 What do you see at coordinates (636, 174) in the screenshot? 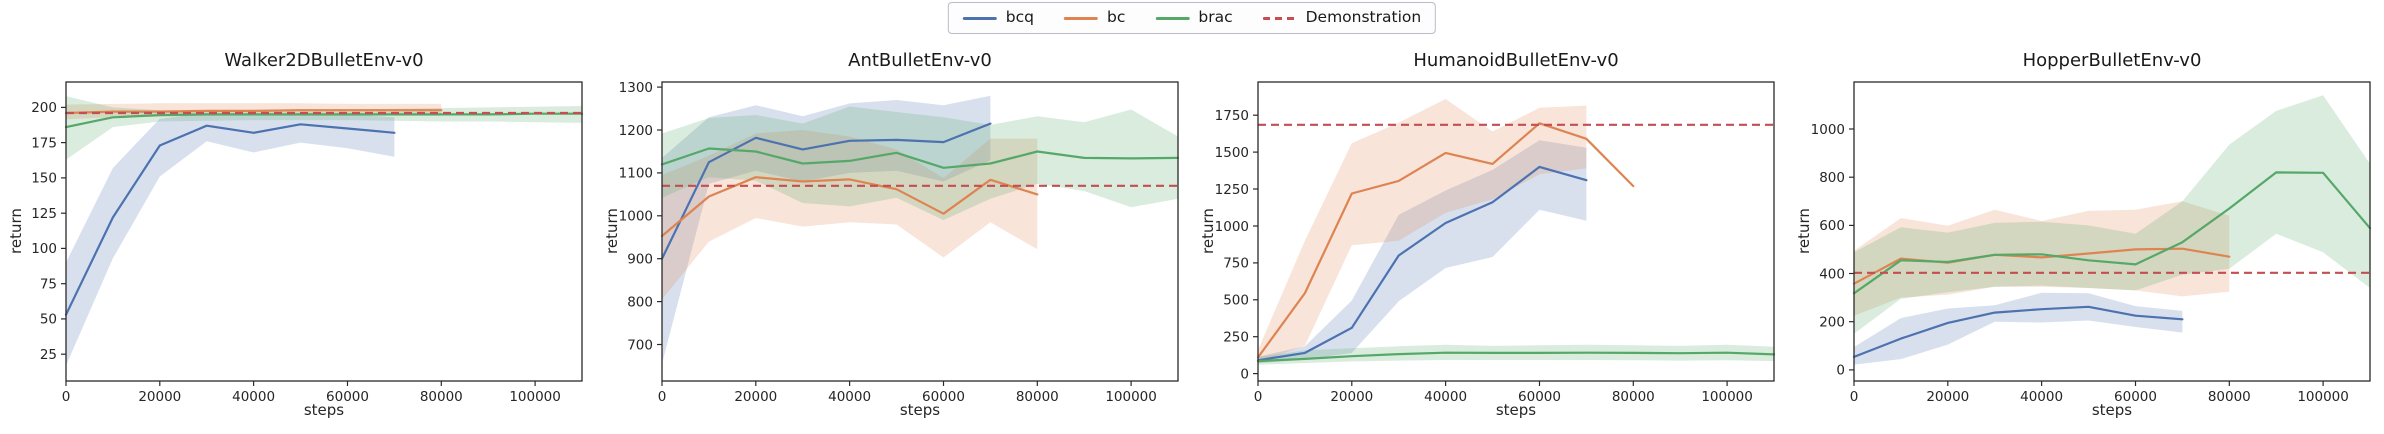
I see `y-tick-label: 1100` at bounding box center [636, 174].